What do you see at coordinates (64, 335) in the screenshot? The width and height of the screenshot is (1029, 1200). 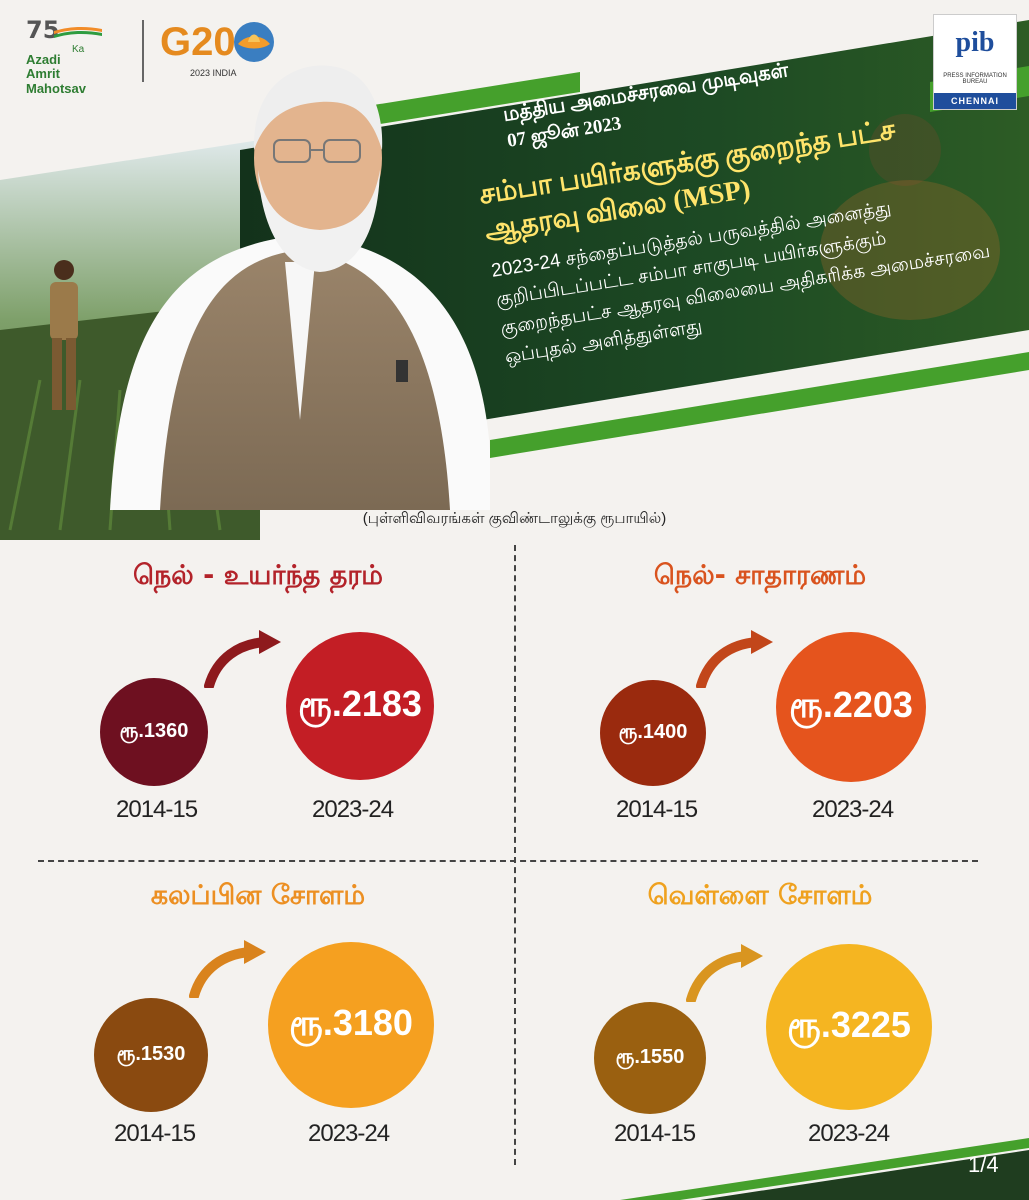 I see `farmer-figure` at bounding box center [64, 335].